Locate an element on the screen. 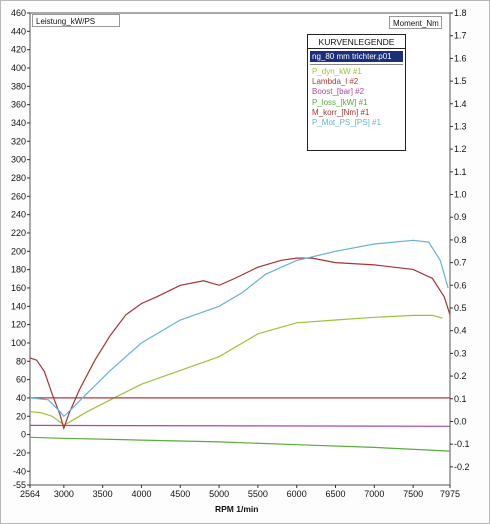 The width and height of the screenshot is (490, 524). y-tick-label-right: 1.7 is located at coordinates (460, 36).